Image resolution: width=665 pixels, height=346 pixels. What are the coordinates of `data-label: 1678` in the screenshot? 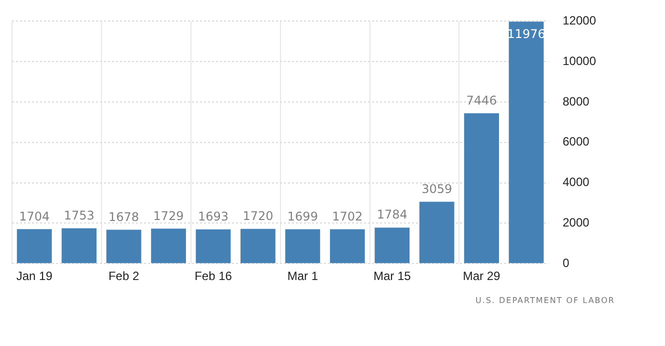 It's located at (124, 217).